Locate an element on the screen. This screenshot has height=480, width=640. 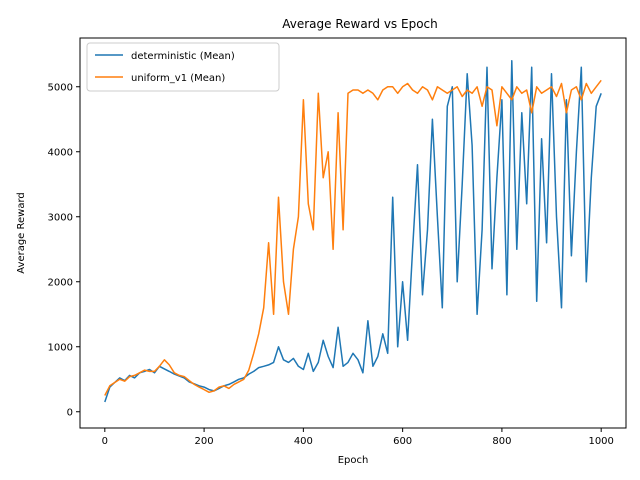
y-tick-label: 3000 is located at coordinates (60, 217).